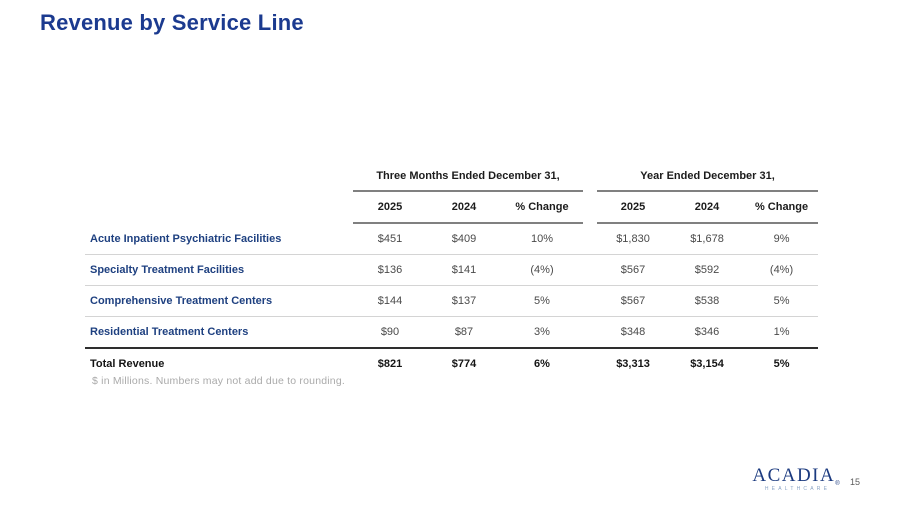 Image resolution: width=900 pixels, height=506 pixels. Describe the element at coordinates (219, 301) in the screenshot. I see `row-label: Comprehensive Treatment Centers` at that location.